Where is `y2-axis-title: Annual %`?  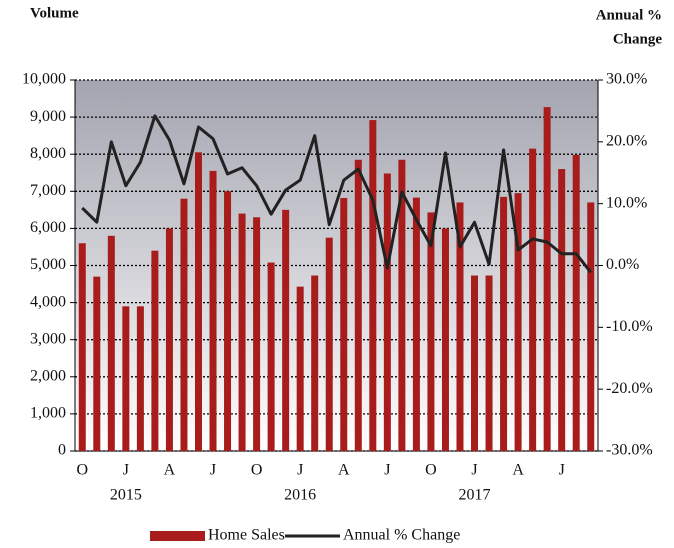 y2-axis-title: Annual % is located at coordinates (629, 15).